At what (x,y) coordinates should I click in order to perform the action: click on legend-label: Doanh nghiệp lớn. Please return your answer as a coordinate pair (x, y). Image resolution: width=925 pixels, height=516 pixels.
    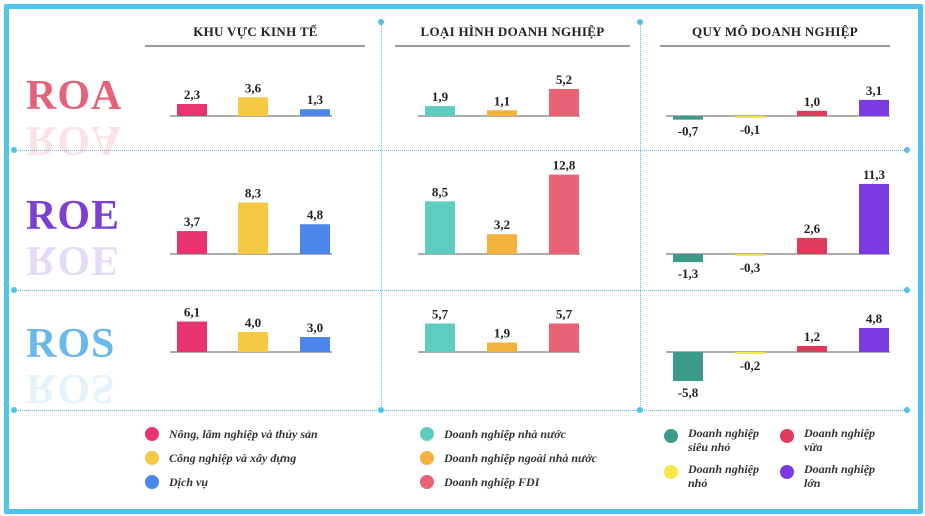
    Looking at the image, I should click on (840, 476).